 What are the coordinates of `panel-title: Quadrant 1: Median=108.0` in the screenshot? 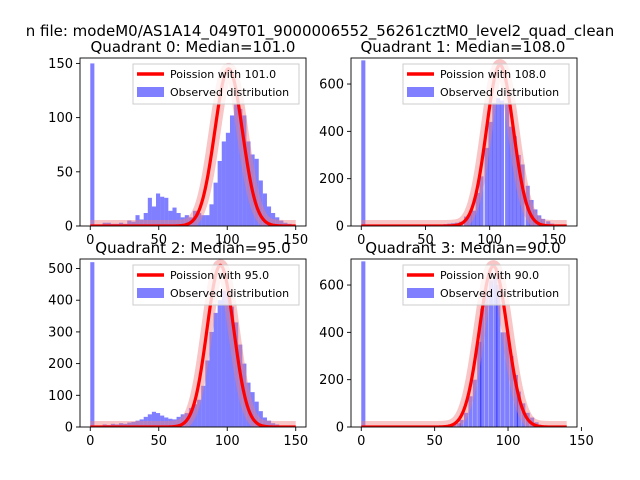 It's located at (463, 47).